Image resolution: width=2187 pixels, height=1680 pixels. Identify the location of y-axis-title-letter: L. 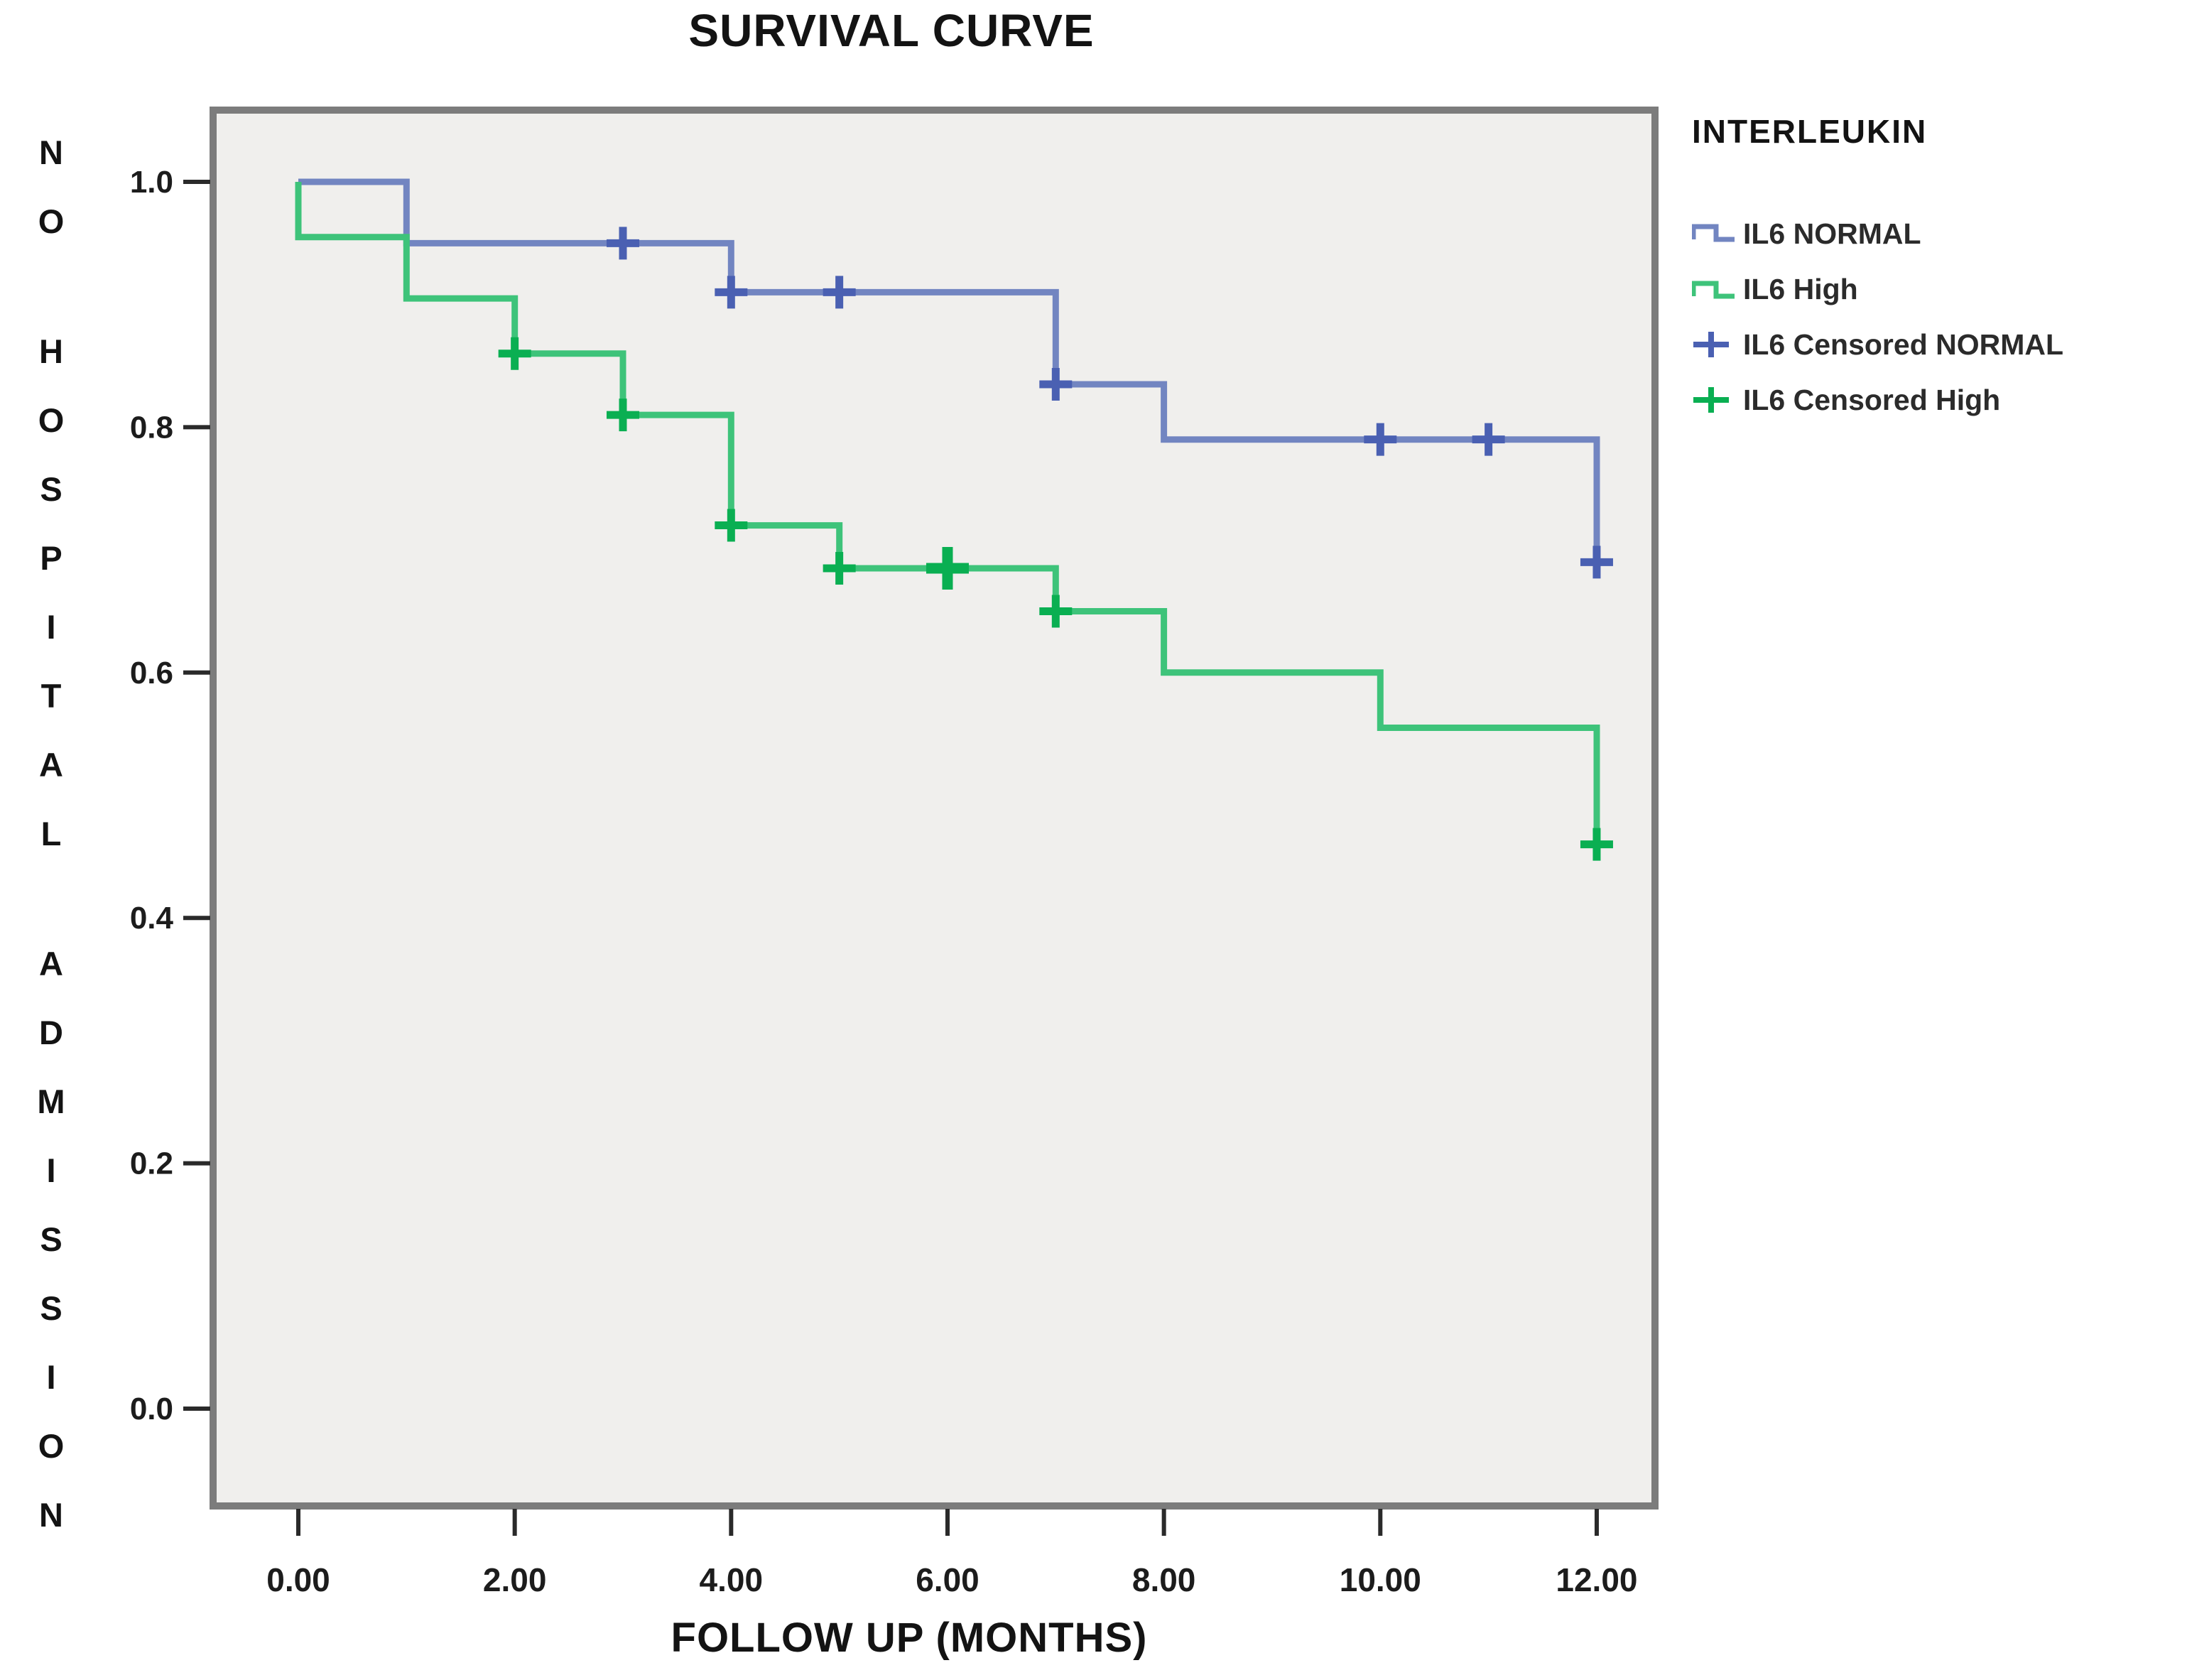
(51, 834).